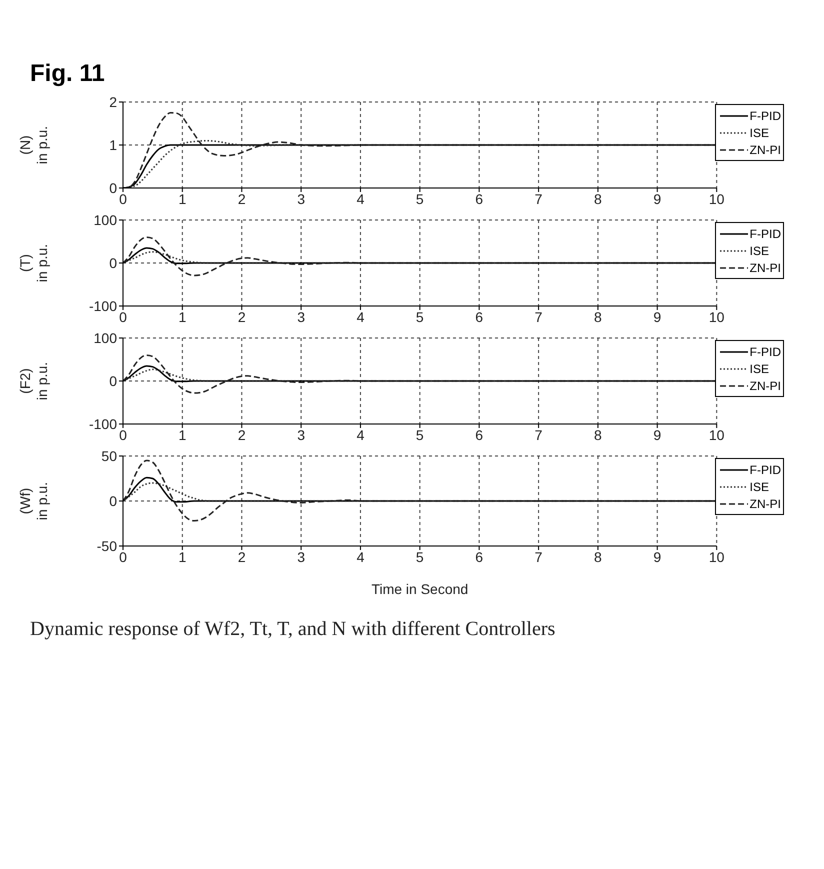  What do you see at coordinates (109, 456) in the screenshot?
I see `y-tick-label: 50` at bounding box center [109, 456].